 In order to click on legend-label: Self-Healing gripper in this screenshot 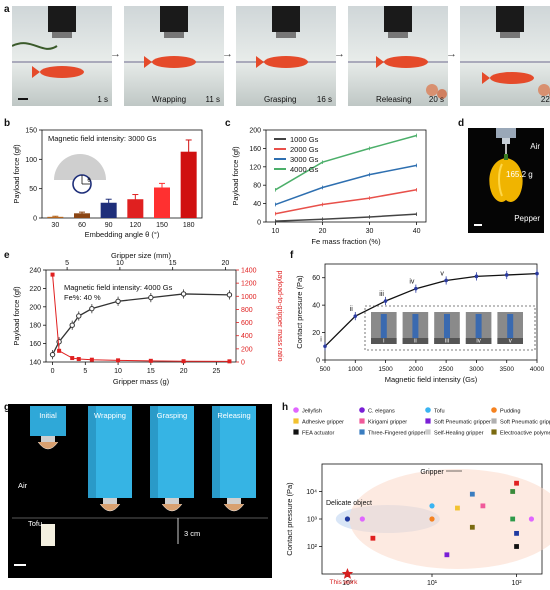, I will do `click(459, 433)`.